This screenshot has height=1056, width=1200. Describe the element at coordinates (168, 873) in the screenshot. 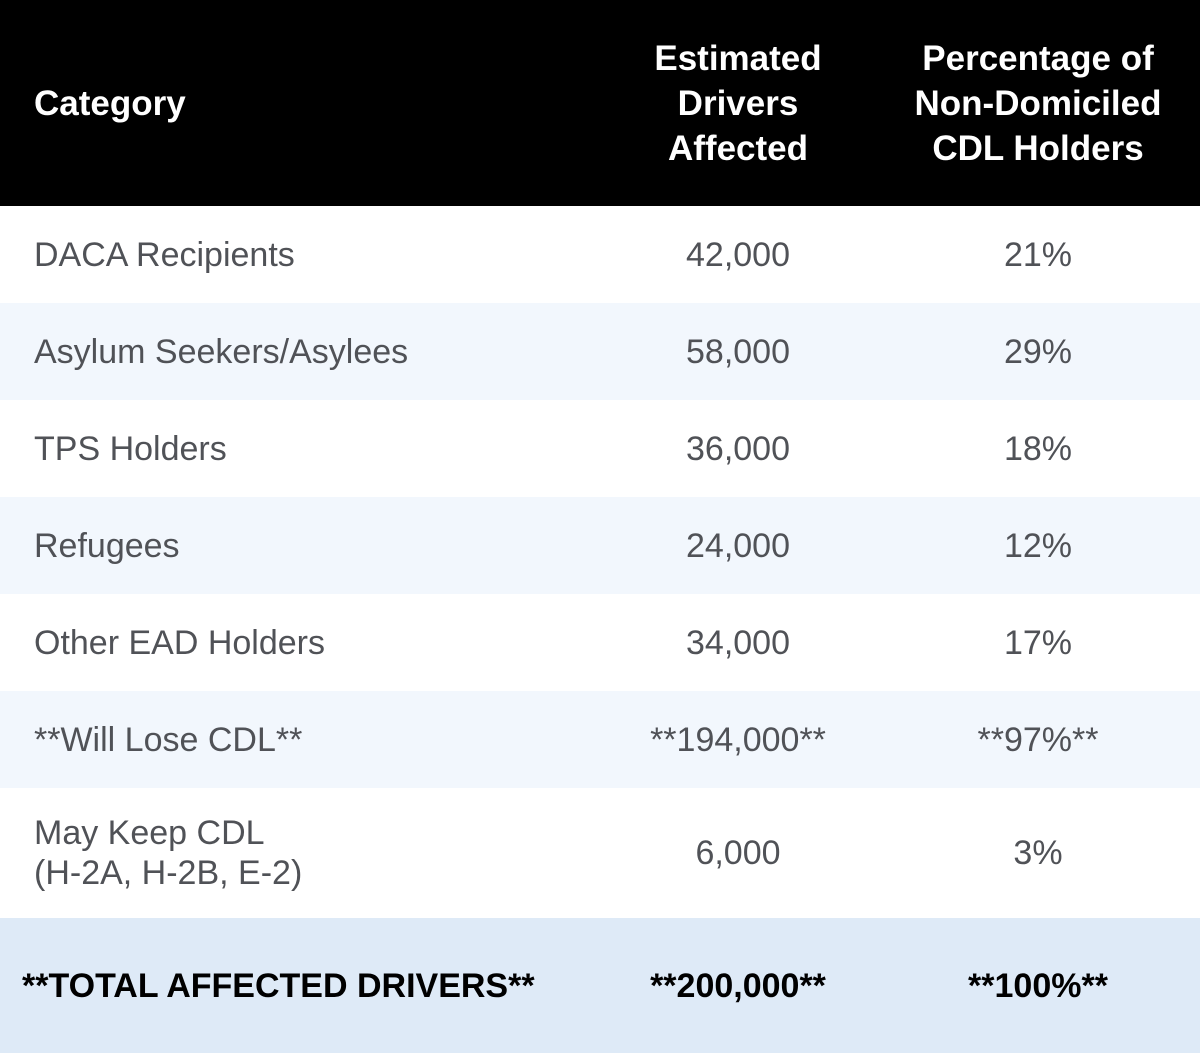

I see `category-line: (H-2A, H-2B, E-2)` at that location.